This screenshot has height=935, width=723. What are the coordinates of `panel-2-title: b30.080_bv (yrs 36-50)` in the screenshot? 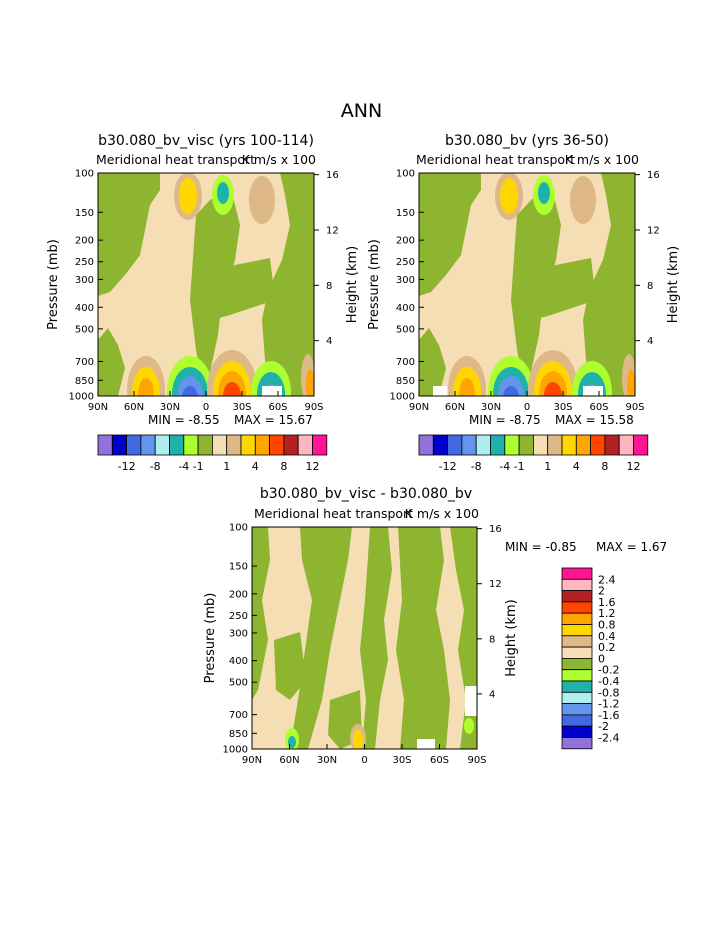 It's located at (527, 141).